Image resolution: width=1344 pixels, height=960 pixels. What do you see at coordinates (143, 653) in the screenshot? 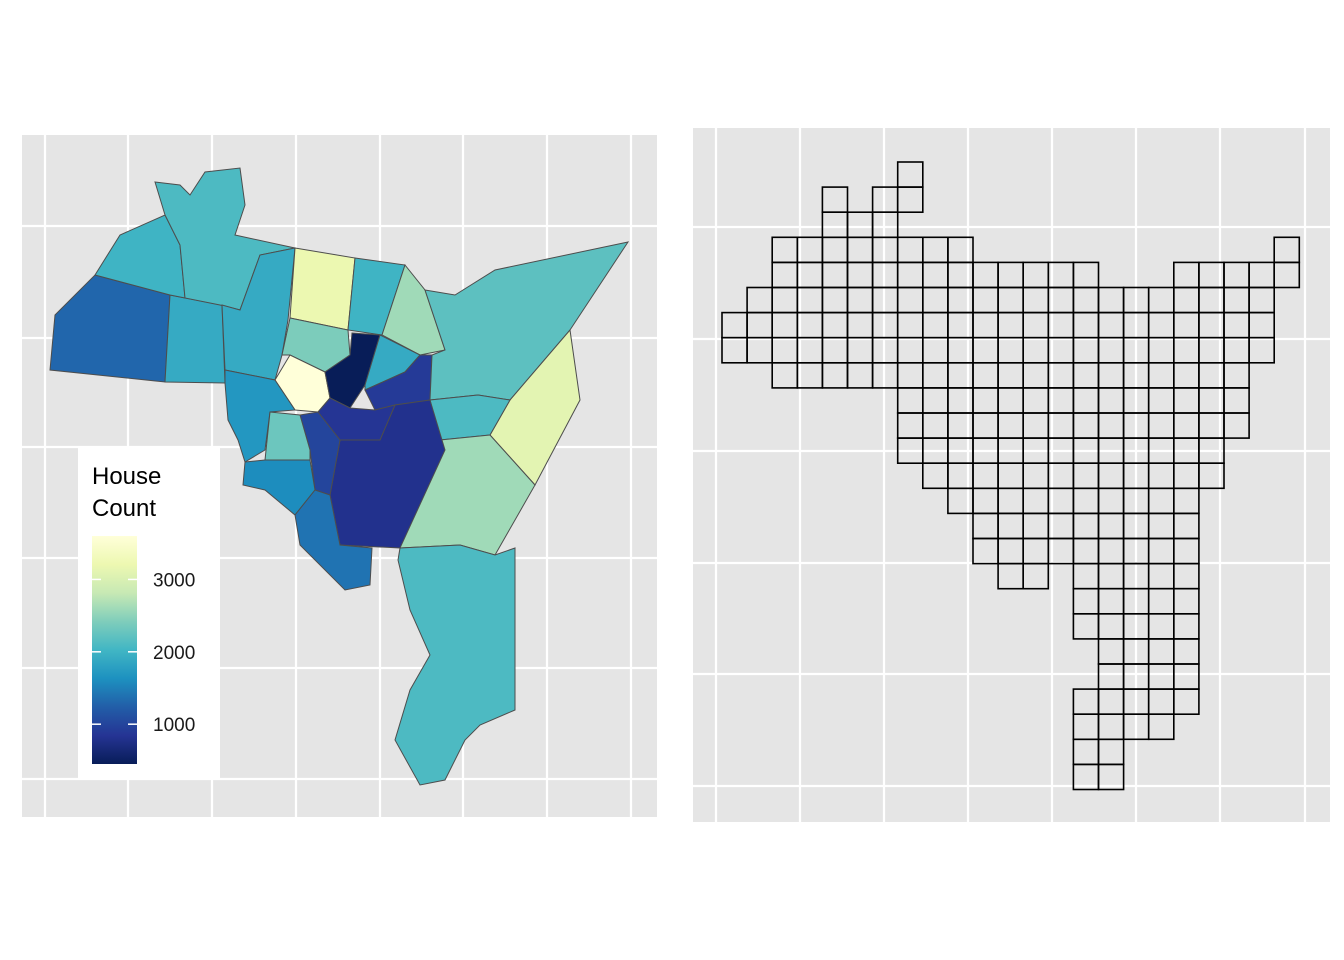
I see `colorbar-ticks: 1000 2000 3000` at bounding box center [143, 653].